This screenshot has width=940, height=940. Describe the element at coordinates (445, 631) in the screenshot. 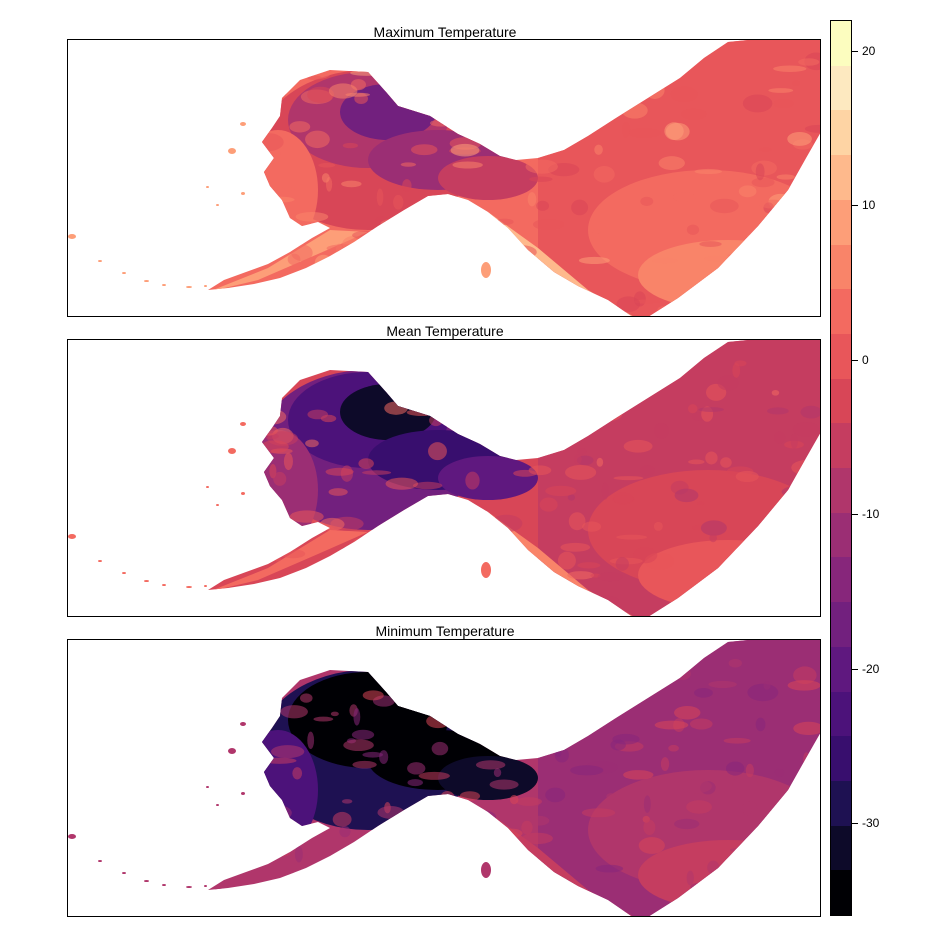

I see `panel-title-min: Minimum Temperature` at that location.